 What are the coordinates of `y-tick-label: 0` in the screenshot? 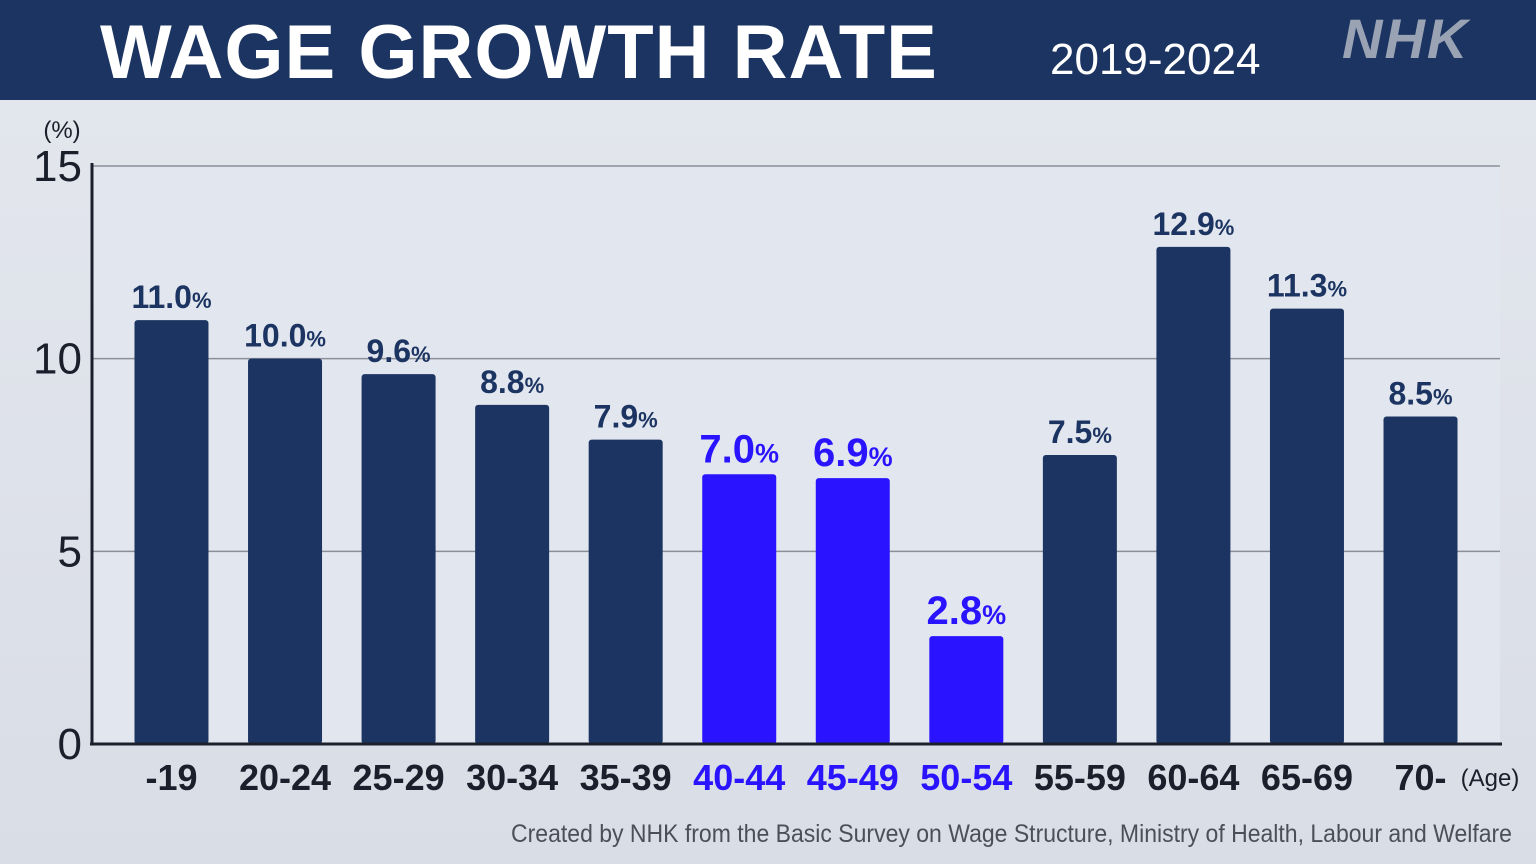 It's located at (70, 744).